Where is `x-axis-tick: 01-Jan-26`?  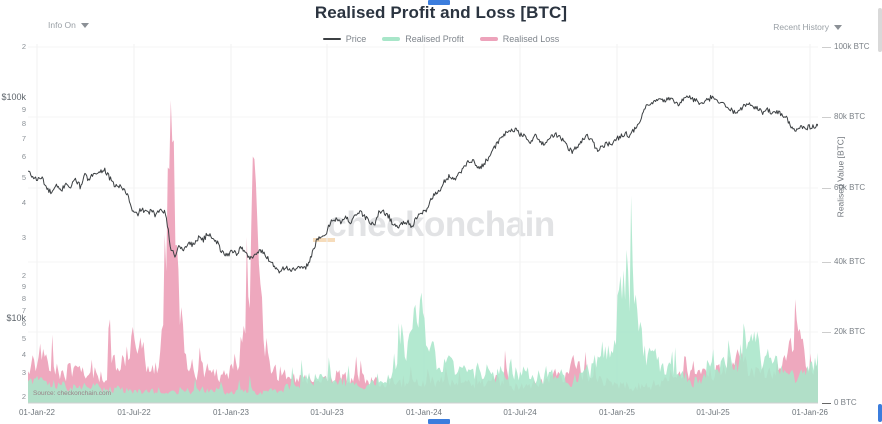
x-axis-tick: 01-Jan-26 is located at coordinates (810, 412).